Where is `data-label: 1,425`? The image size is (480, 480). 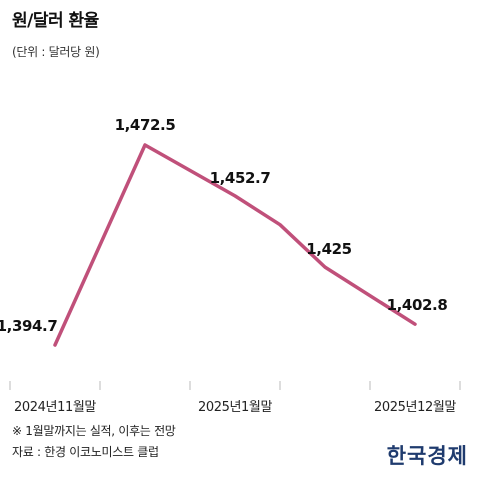 data-label: 1,425 is located at coordinates (328, 249).